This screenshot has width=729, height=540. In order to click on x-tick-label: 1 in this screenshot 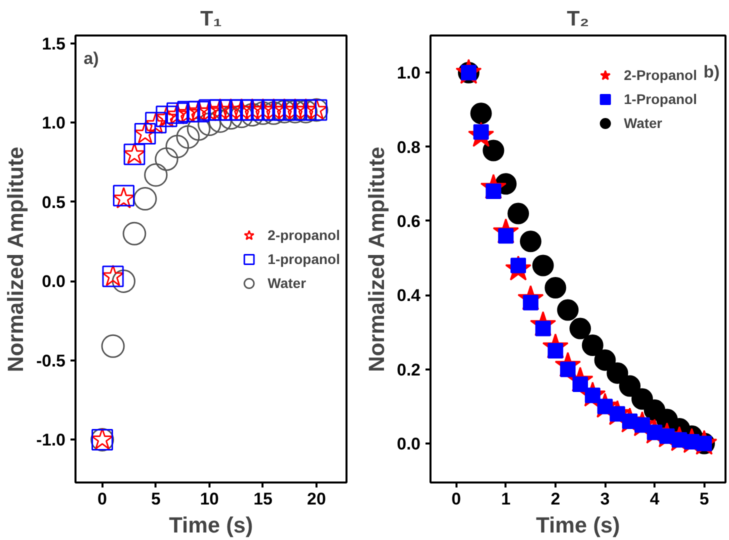, I will do `click(506, 499)`.